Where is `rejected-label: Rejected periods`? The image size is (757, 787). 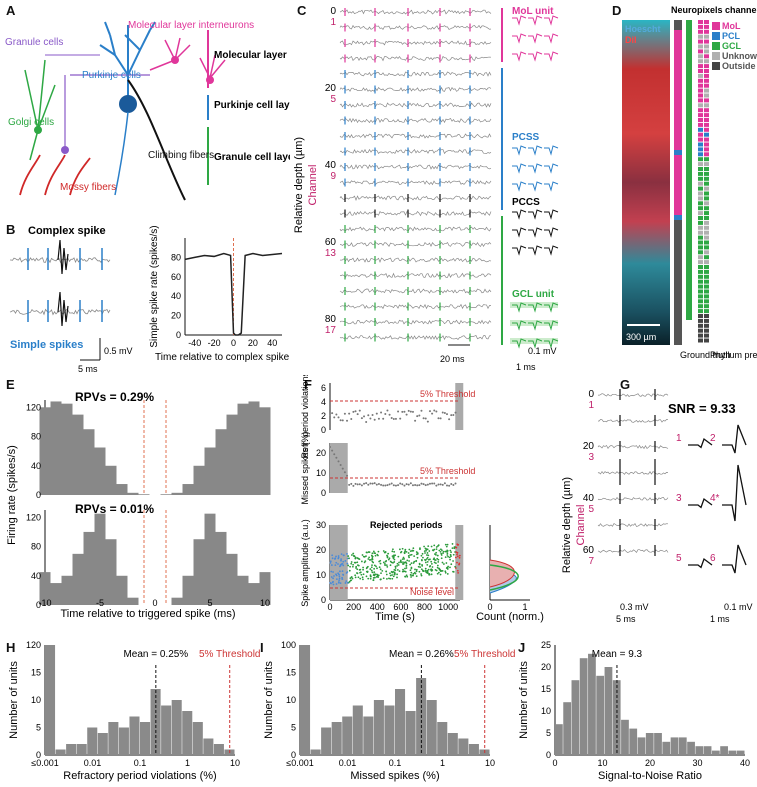 rejected-label: Rejected periods is located at coordinates (406, 525).